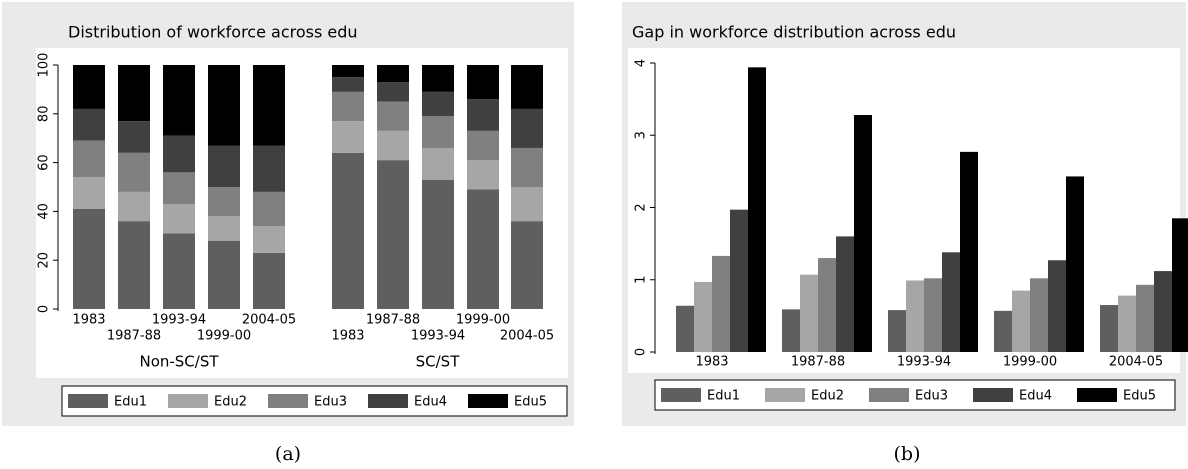 Image resolution: width=1188 pixels, height=469 pixels. I want to click on legend-label: Edu1, so click(723, 396).